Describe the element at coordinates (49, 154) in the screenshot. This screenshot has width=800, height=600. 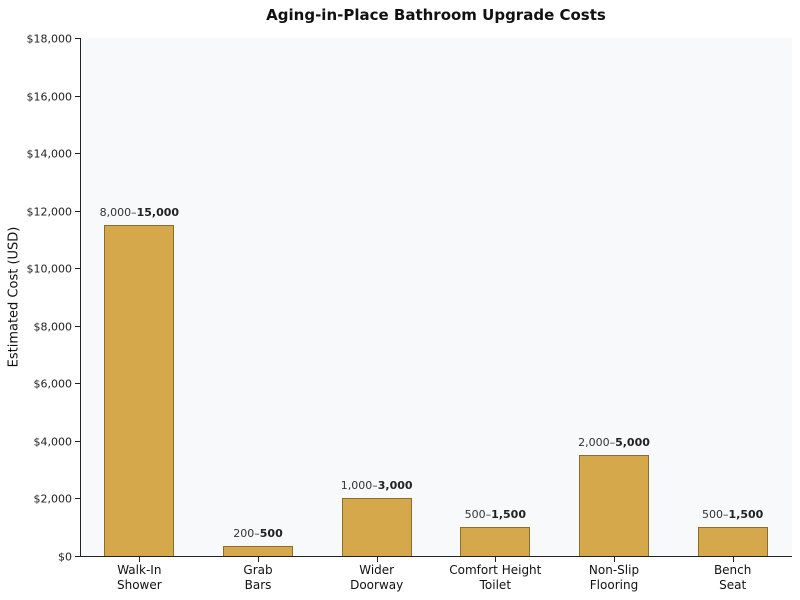
I see `y-tick-label: $14,000` at that location.